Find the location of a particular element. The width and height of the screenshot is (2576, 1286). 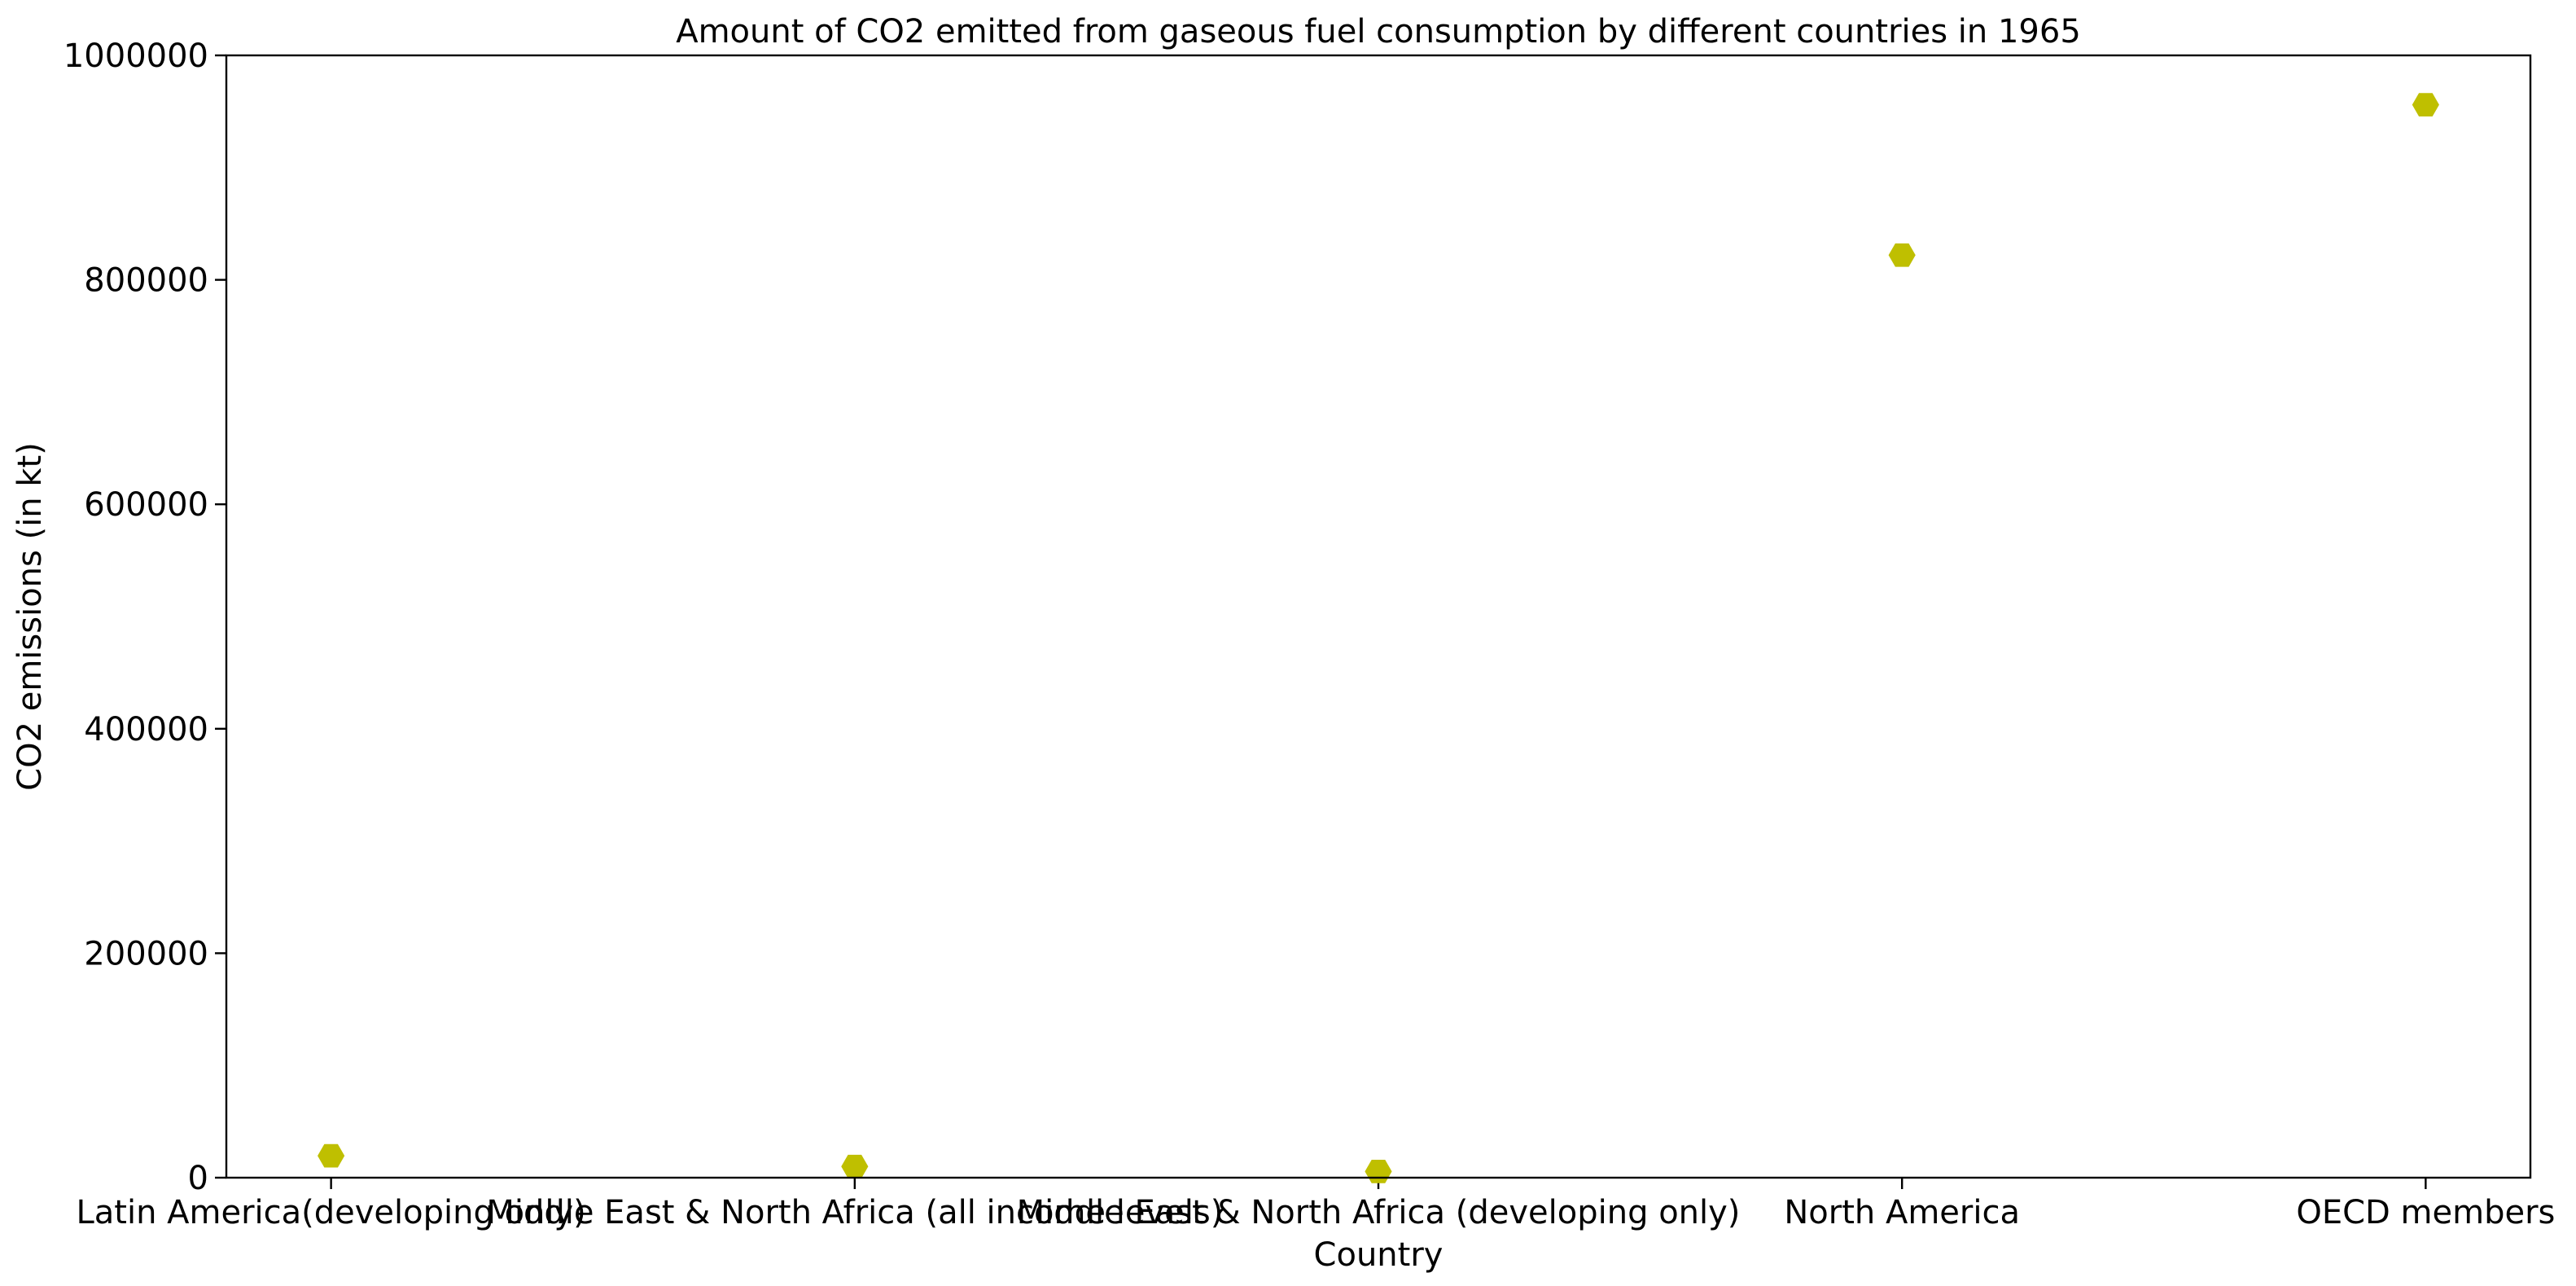

y-axis-label: CO2 emissions (in kt) is located at coordinates (30, 616).